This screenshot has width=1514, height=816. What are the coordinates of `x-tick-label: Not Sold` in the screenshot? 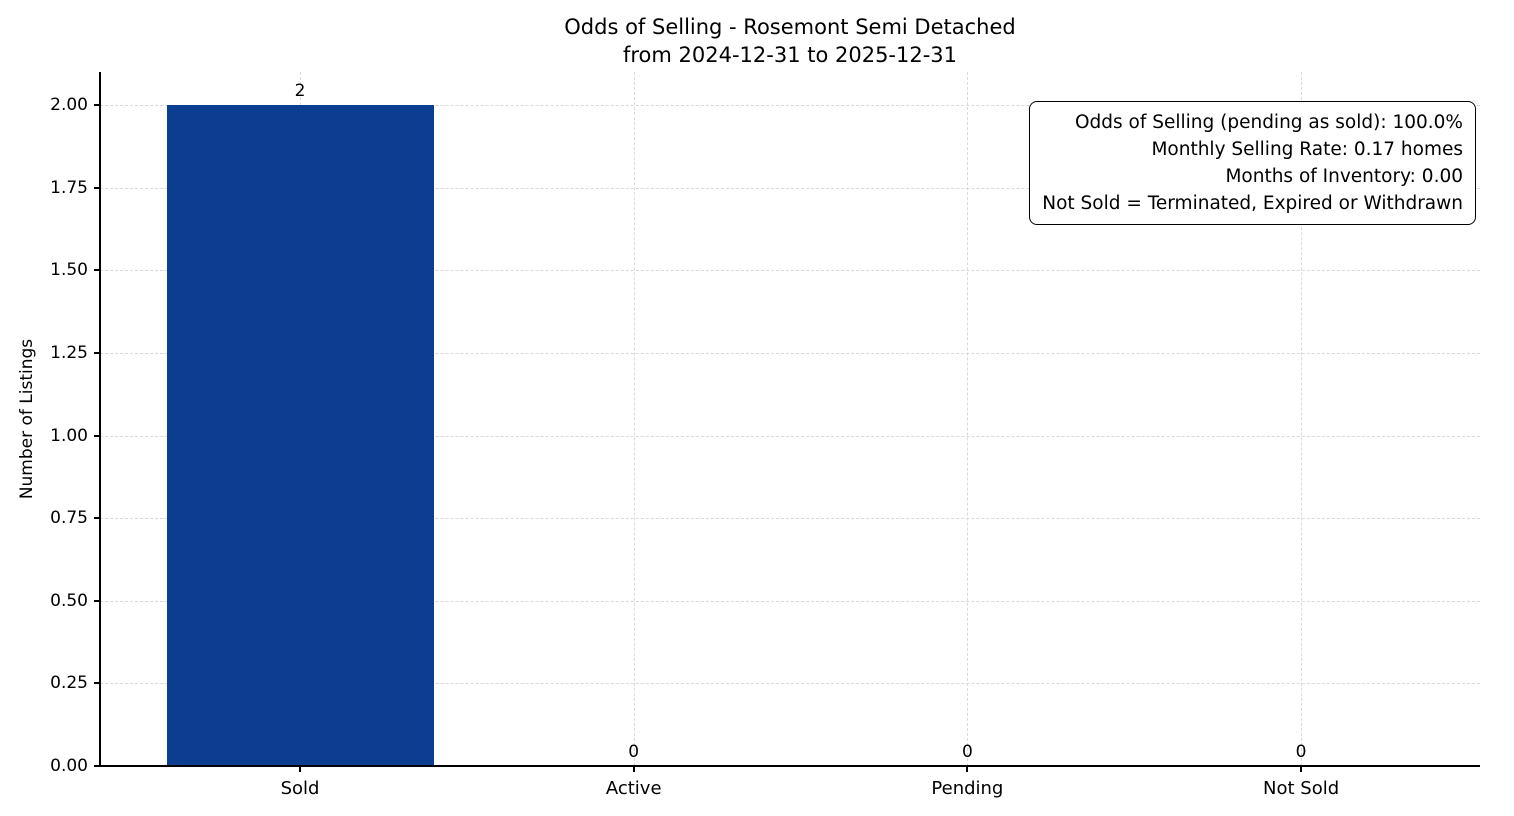 It's located at (1301, 788).